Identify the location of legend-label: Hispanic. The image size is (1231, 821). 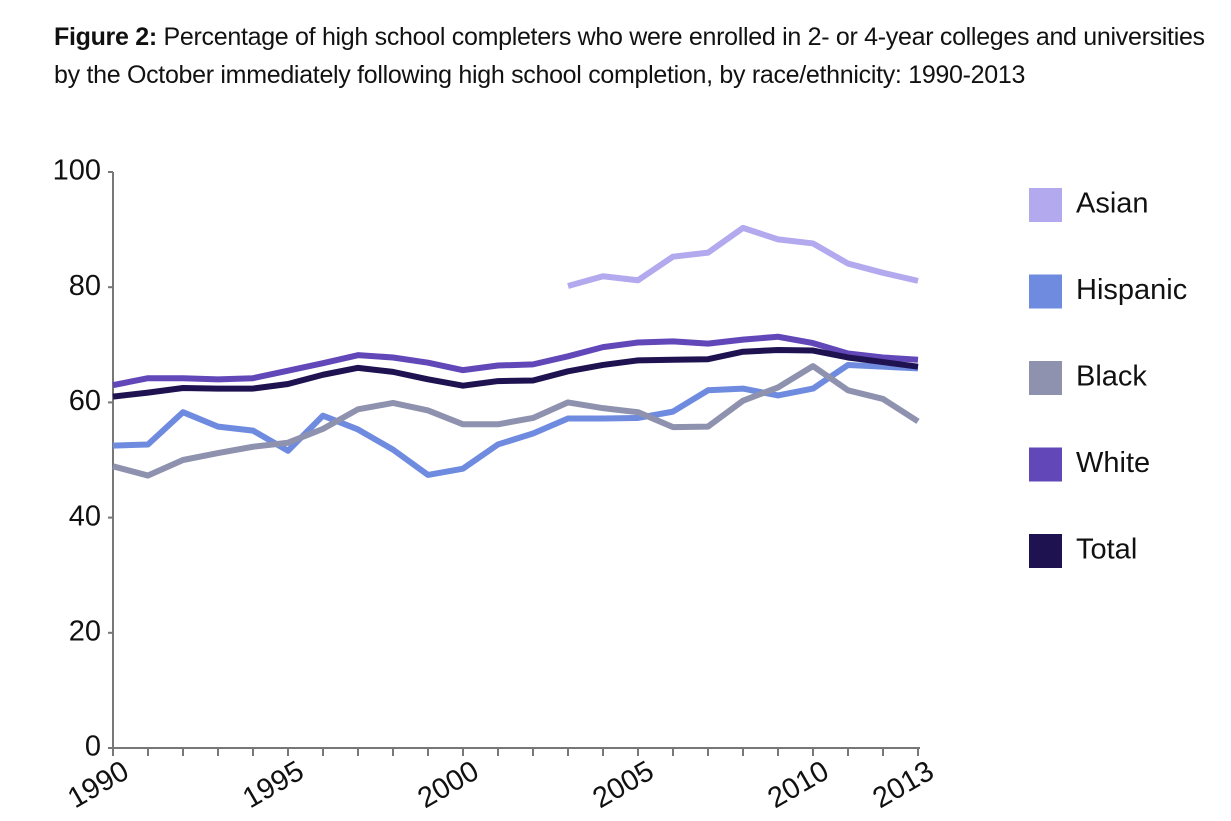
(1131, 290).